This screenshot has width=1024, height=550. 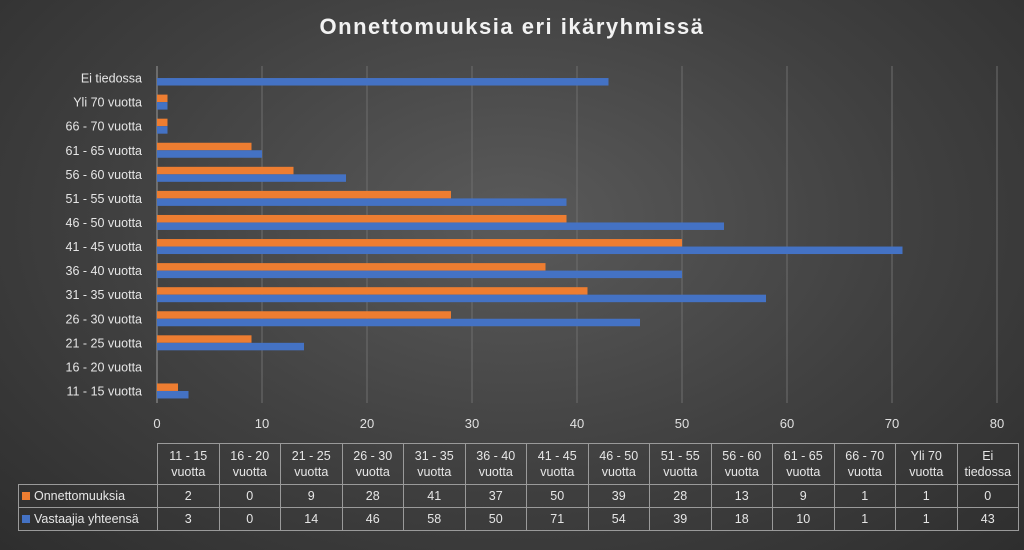 I want to click on x-tick-label: 60, so click(x=787, y=423).